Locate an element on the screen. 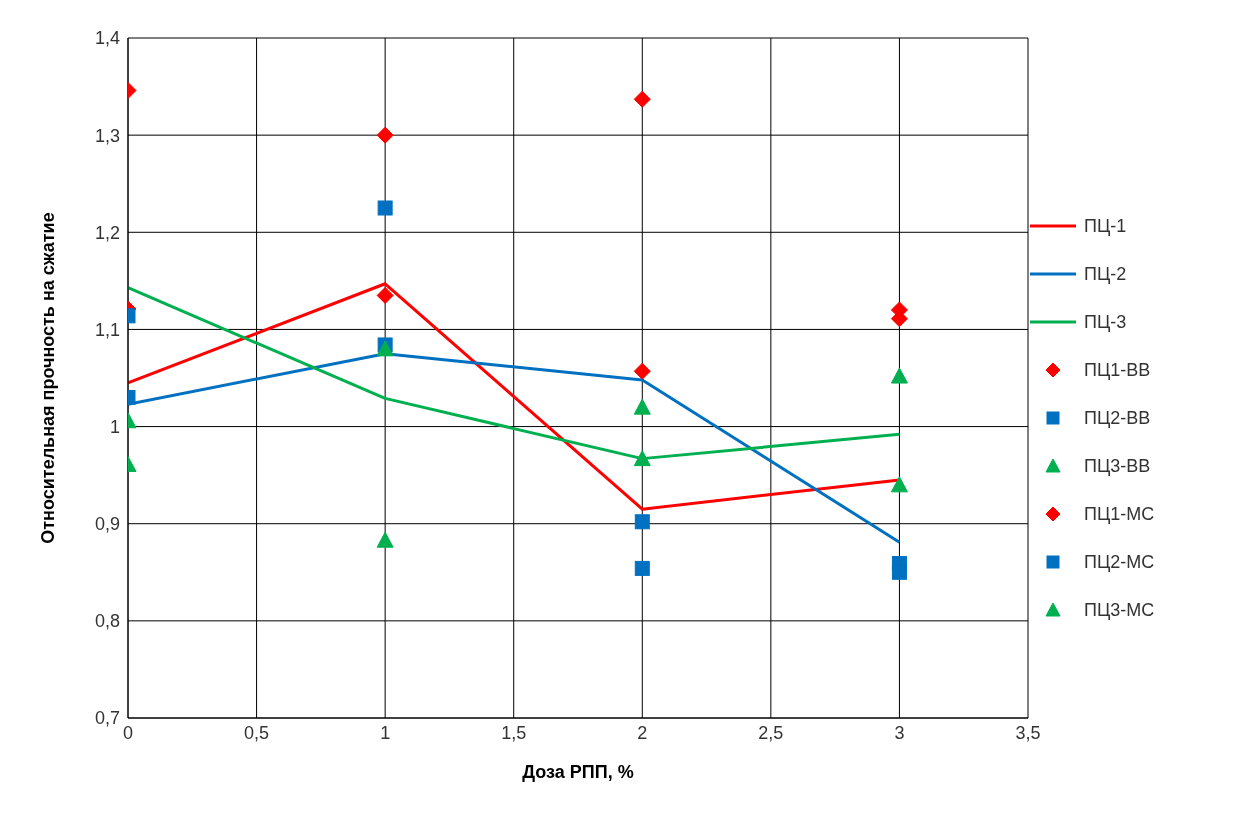  y-tick-label: 0,8 is located at coordinates (107, 621).